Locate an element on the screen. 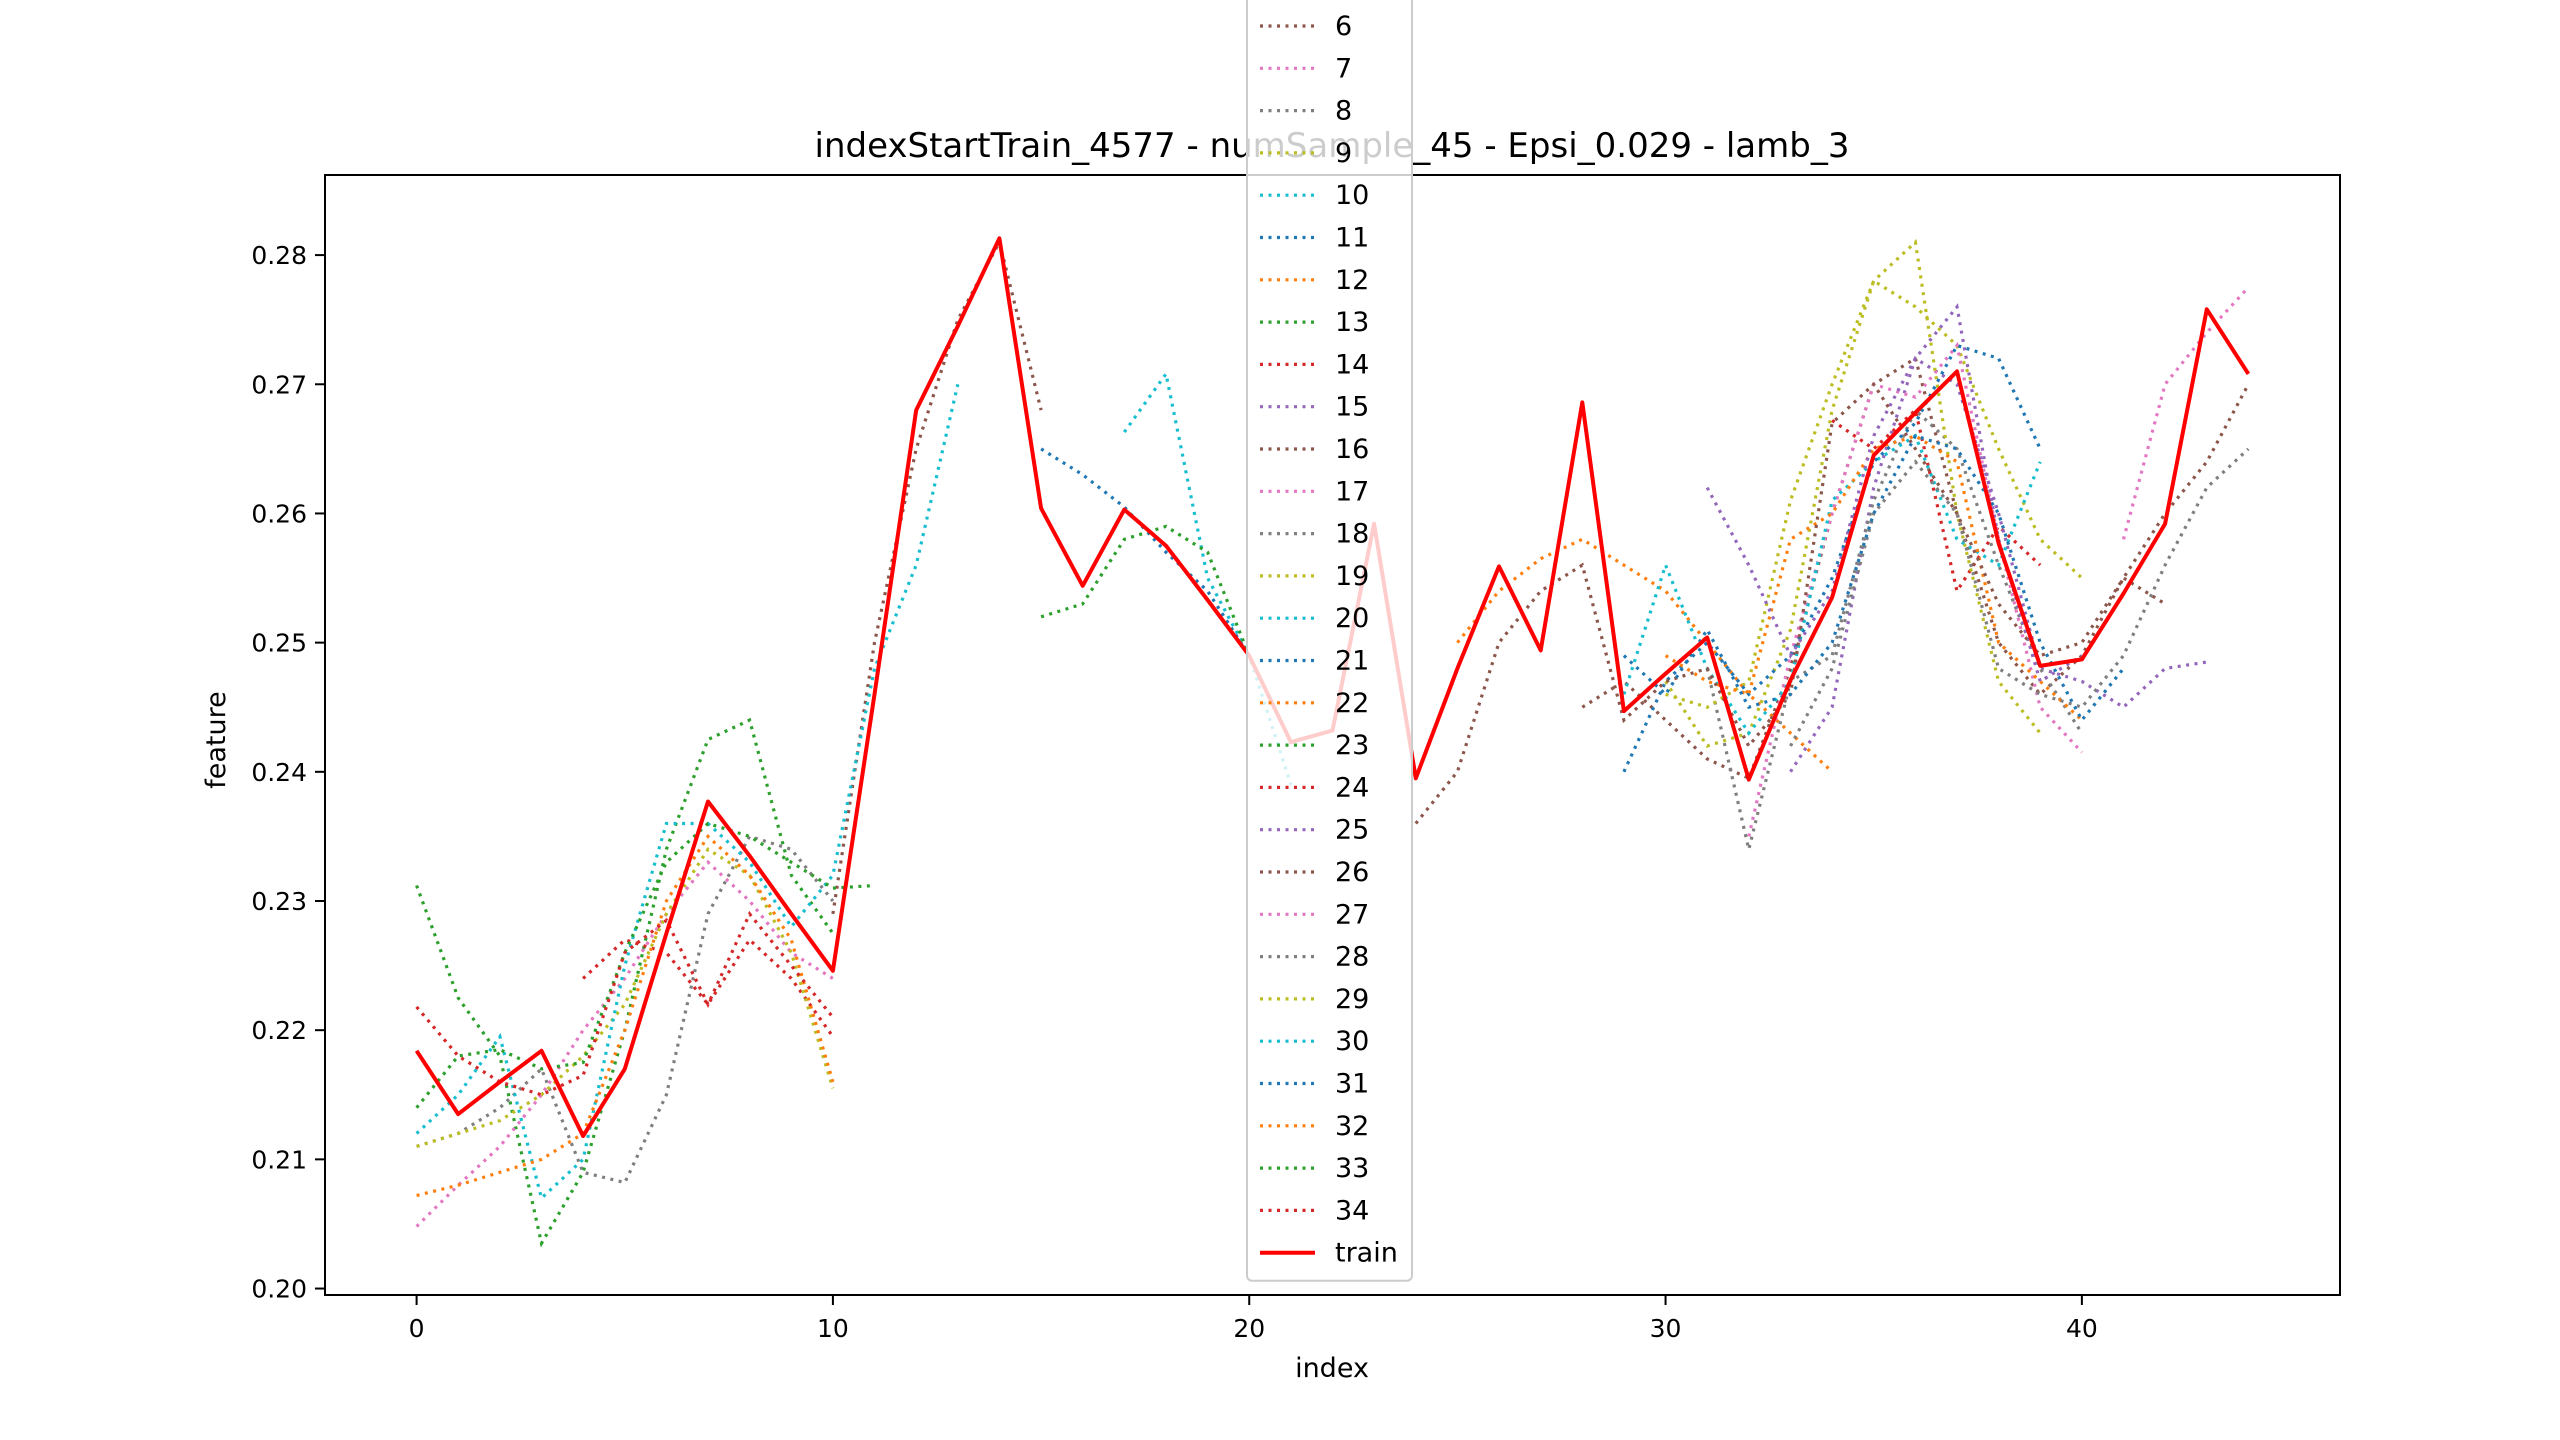 Image resolution: width=2560 pixels, height=1440 pixels. y-tick-label: 0.28 is located at coordinates (279, 255).